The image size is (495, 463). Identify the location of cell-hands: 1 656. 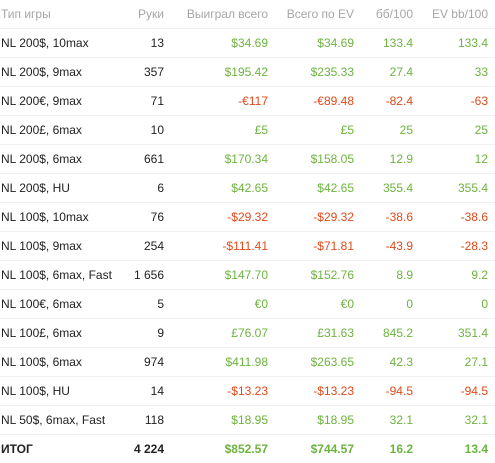
(143, 275).